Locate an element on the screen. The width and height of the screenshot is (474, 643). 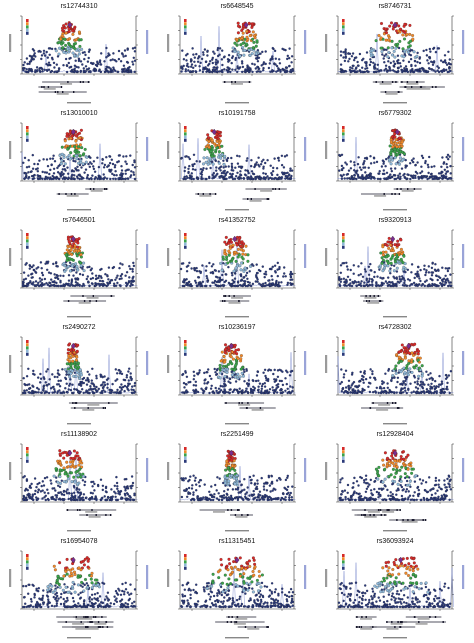
gene-label-mark is located at coordinates (66, 84).